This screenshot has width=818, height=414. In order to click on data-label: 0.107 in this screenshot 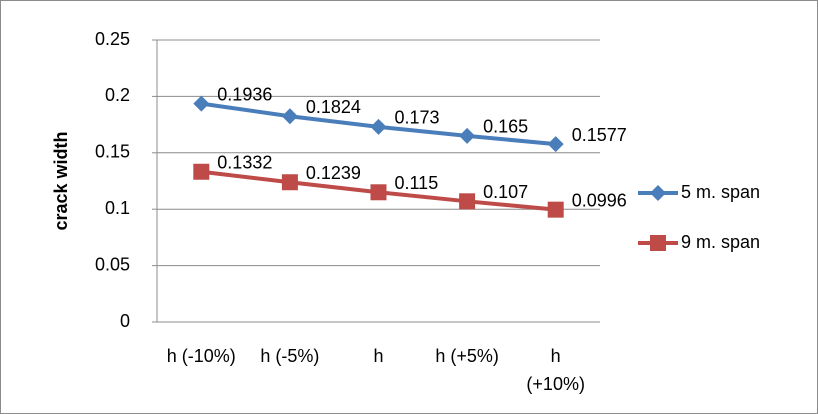, I will do `click(505, 192)`.